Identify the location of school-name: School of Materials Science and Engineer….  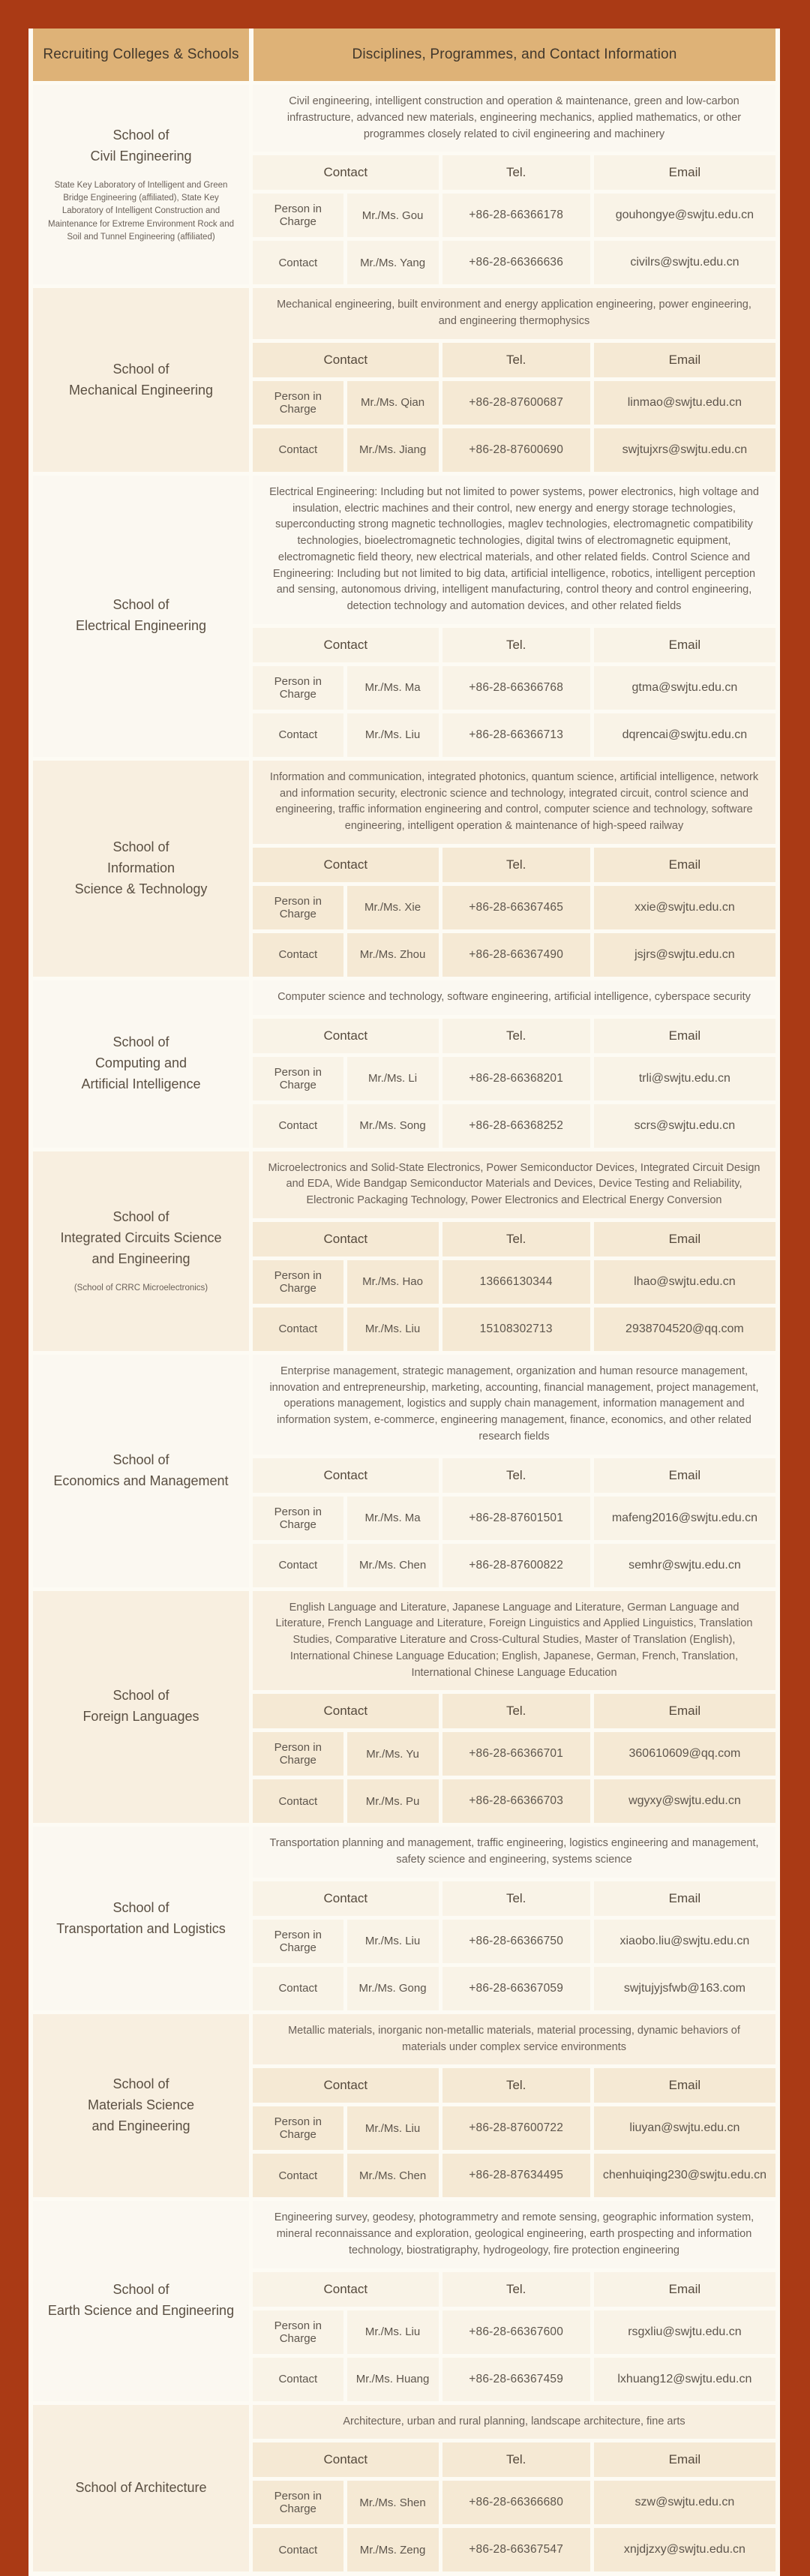
(141, 2104).